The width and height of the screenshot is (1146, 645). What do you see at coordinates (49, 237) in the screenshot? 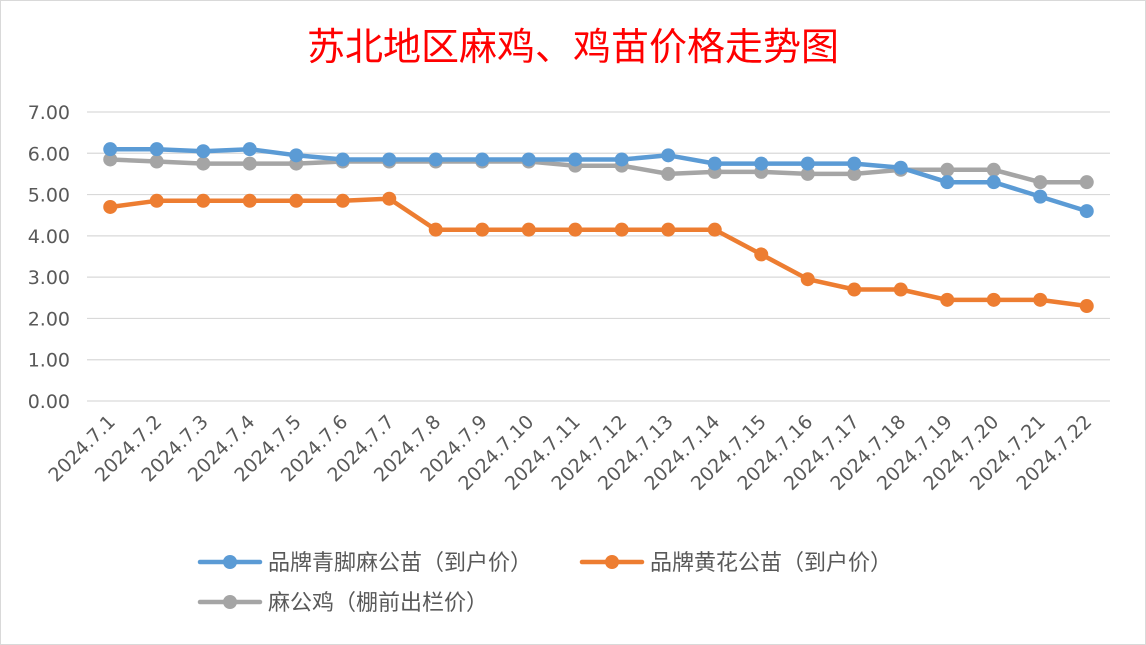
I see `y-tick-label: 4.00` at bounding box center [49, 237].